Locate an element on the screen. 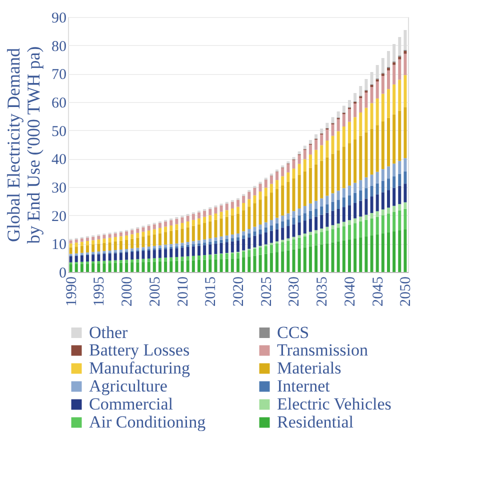 This screenshot has height=478, width=478. x-tick-label: 2015 is located at coordinates (211, 291).